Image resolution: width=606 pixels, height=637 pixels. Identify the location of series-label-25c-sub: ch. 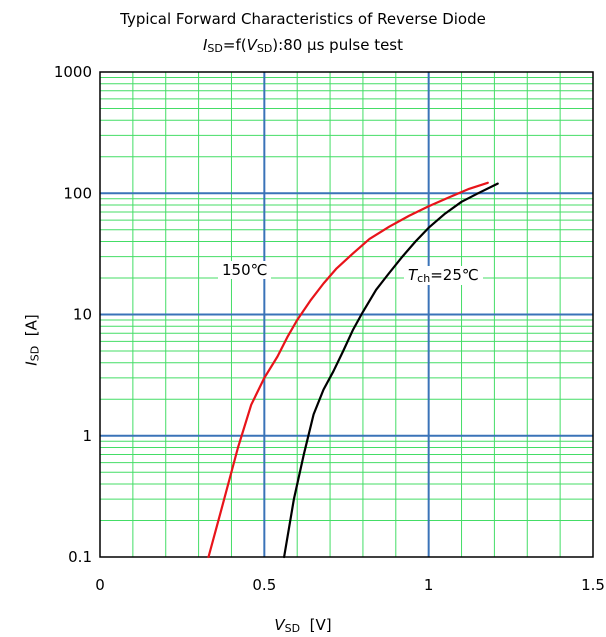
(424, 278).